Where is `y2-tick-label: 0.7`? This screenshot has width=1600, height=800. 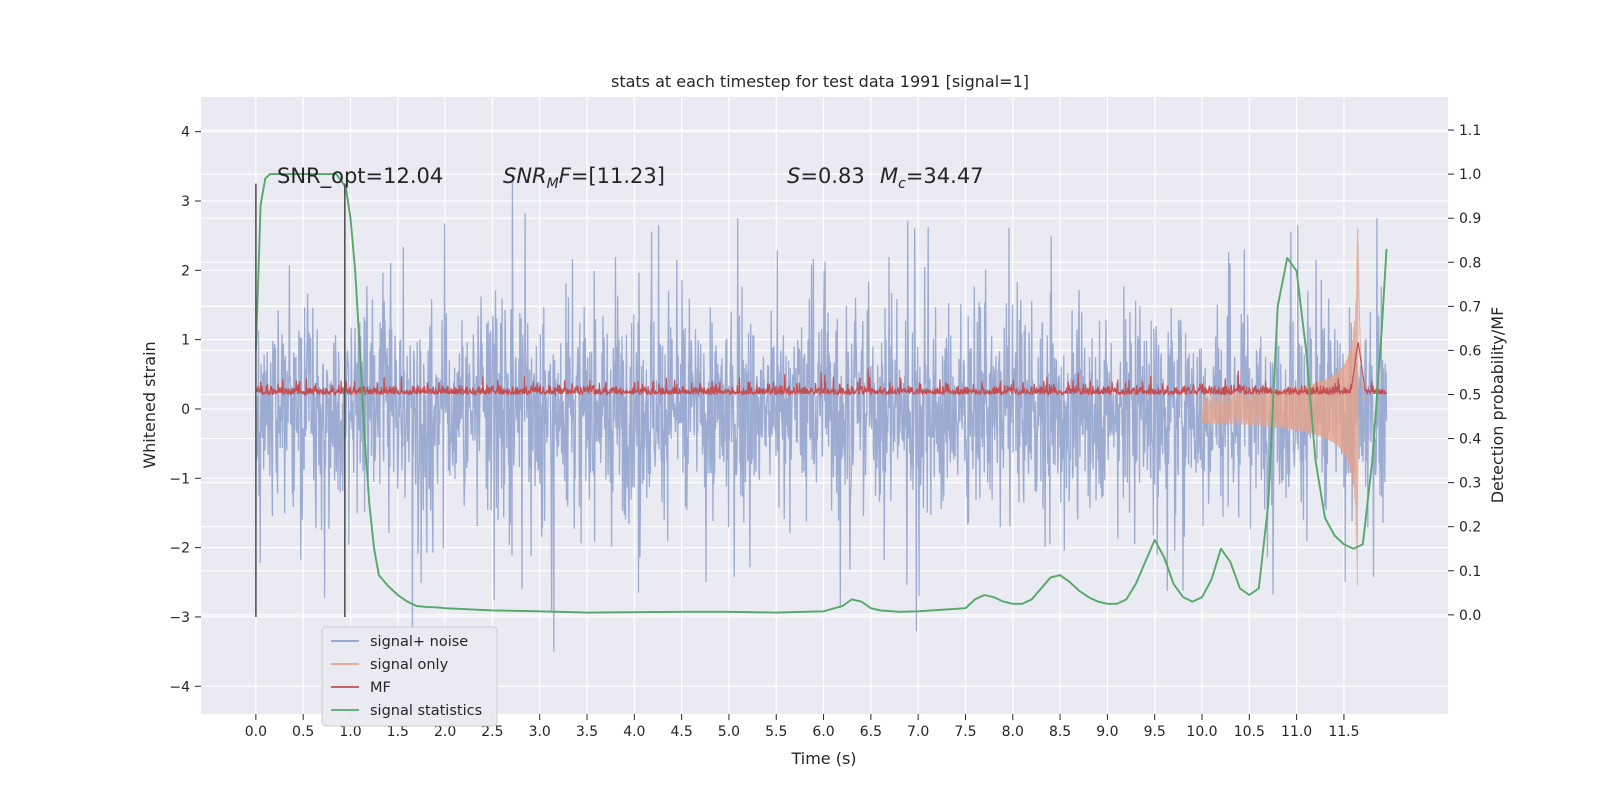
y2-tick-label: 0.7 is located at coordinates (1470, 307).